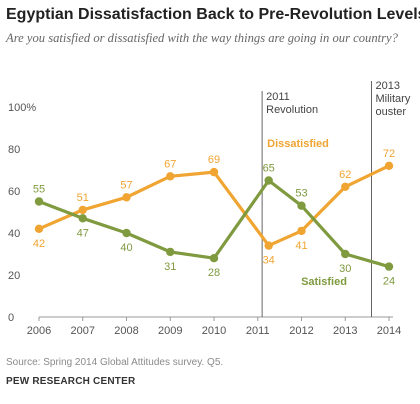  Describe the element at coordinates (214, 273) in the screenshot. I see `data-label-satisfied: 28` at that location.